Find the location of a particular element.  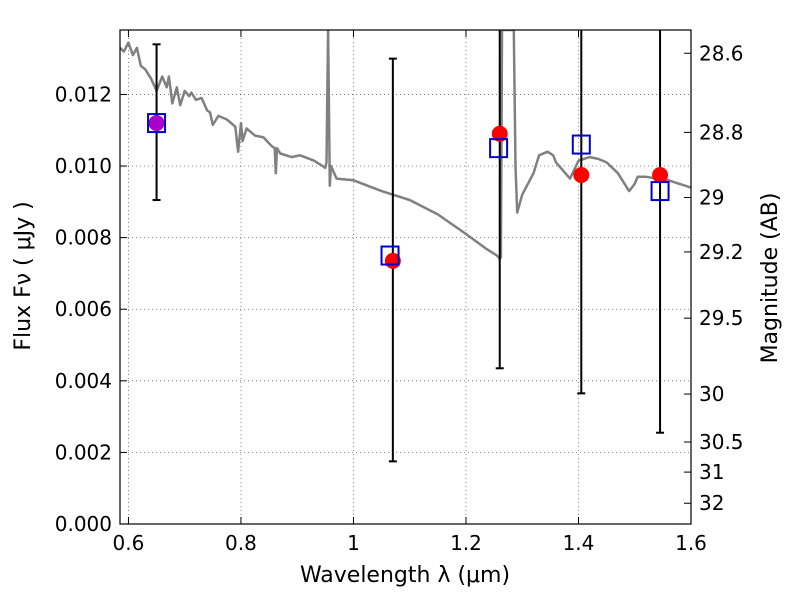

y-tick-label: 0.006 is located at coordinates (83, 309).